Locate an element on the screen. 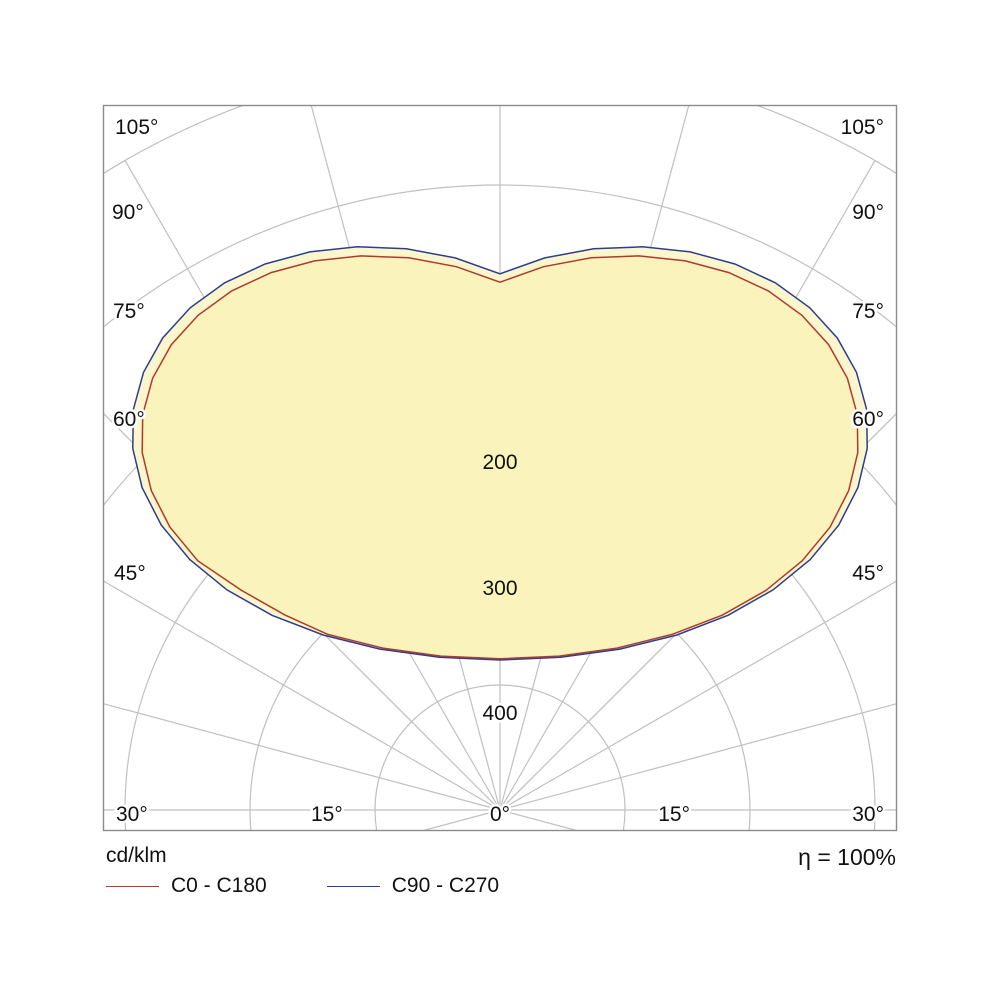 The width and height of the screenshot is (1000, 1000). legend: C0 - C180 C90 - C270 is located at coordinates (302, 886).